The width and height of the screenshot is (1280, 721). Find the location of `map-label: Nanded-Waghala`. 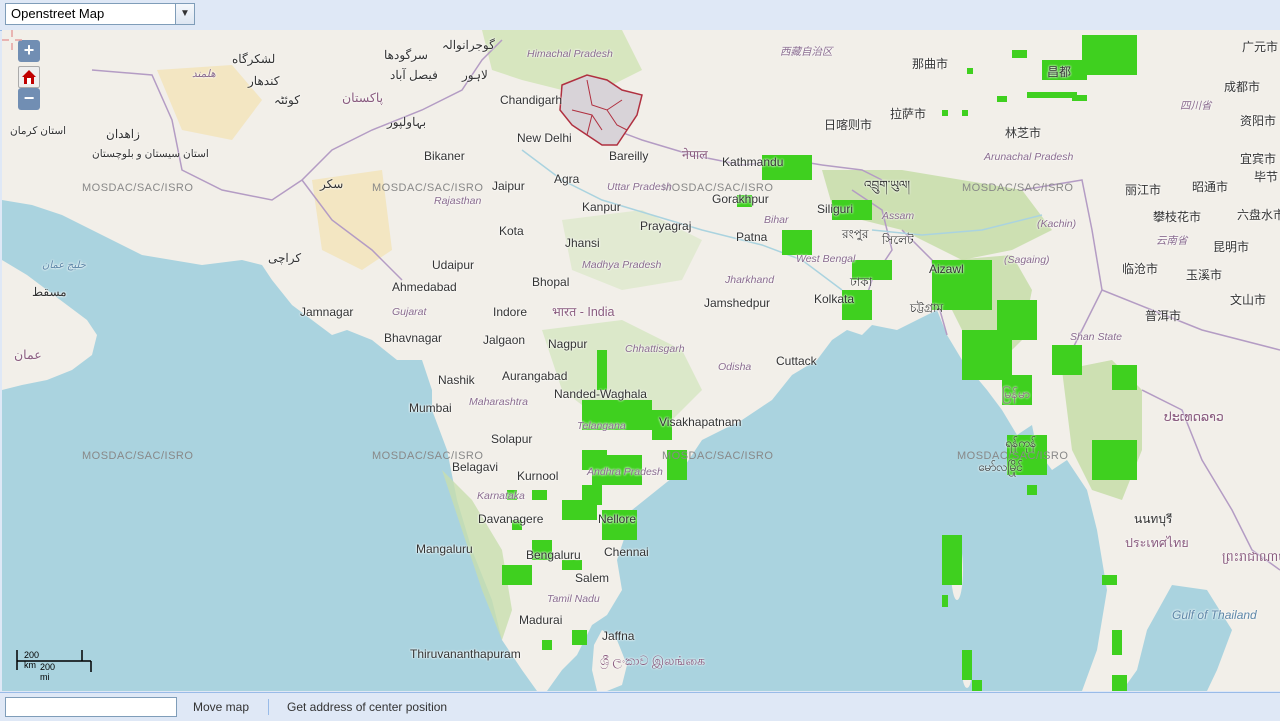

map-label: Nanded-Waghala is located at coordinates (600, 394).